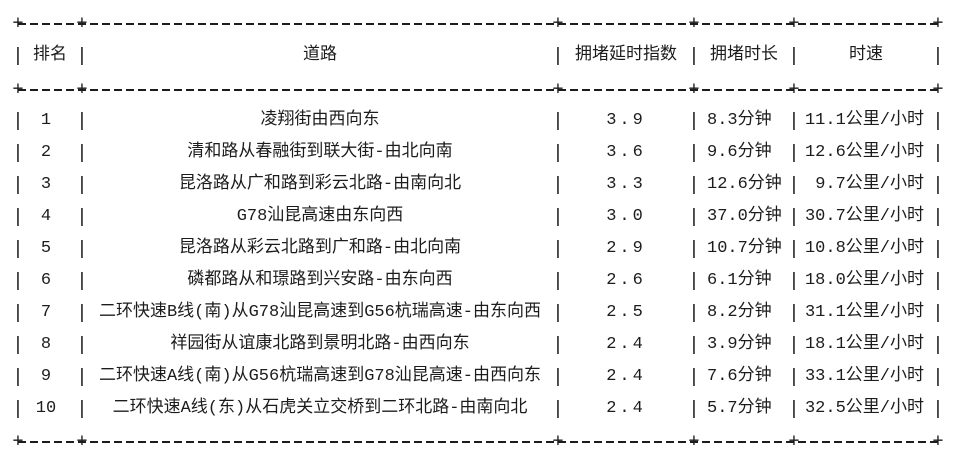 The image size is (959, 464). I want to click on road-cell: 昆洛路从广和路到彩云北路-由南向北, so click(320, 184).